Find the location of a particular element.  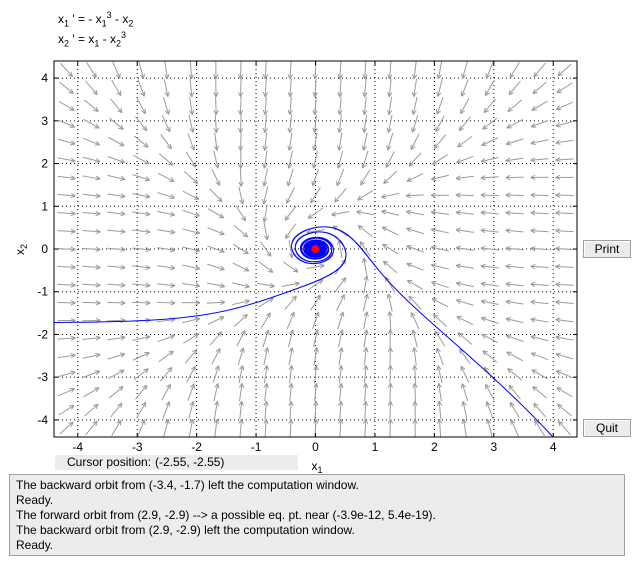

y-tick-label: -3 is located at coordinates (42, 377).